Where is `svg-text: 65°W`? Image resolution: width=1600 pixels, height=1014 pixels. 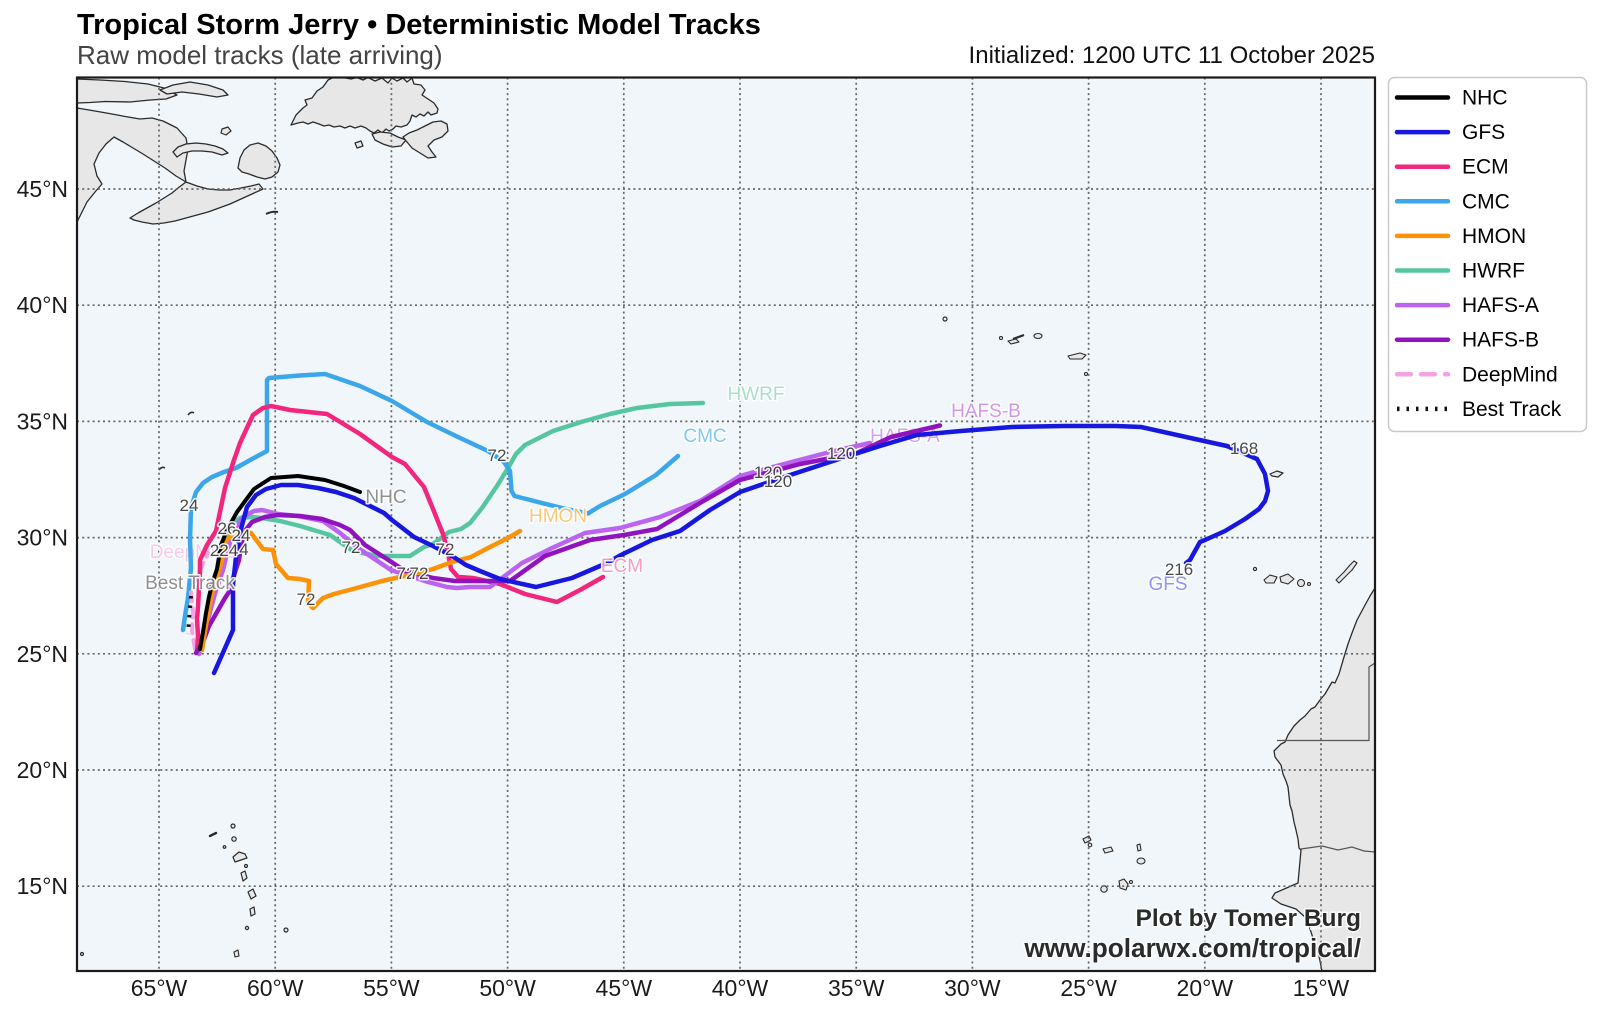
svg-text: 65°W is located at coordinates (159, 988).